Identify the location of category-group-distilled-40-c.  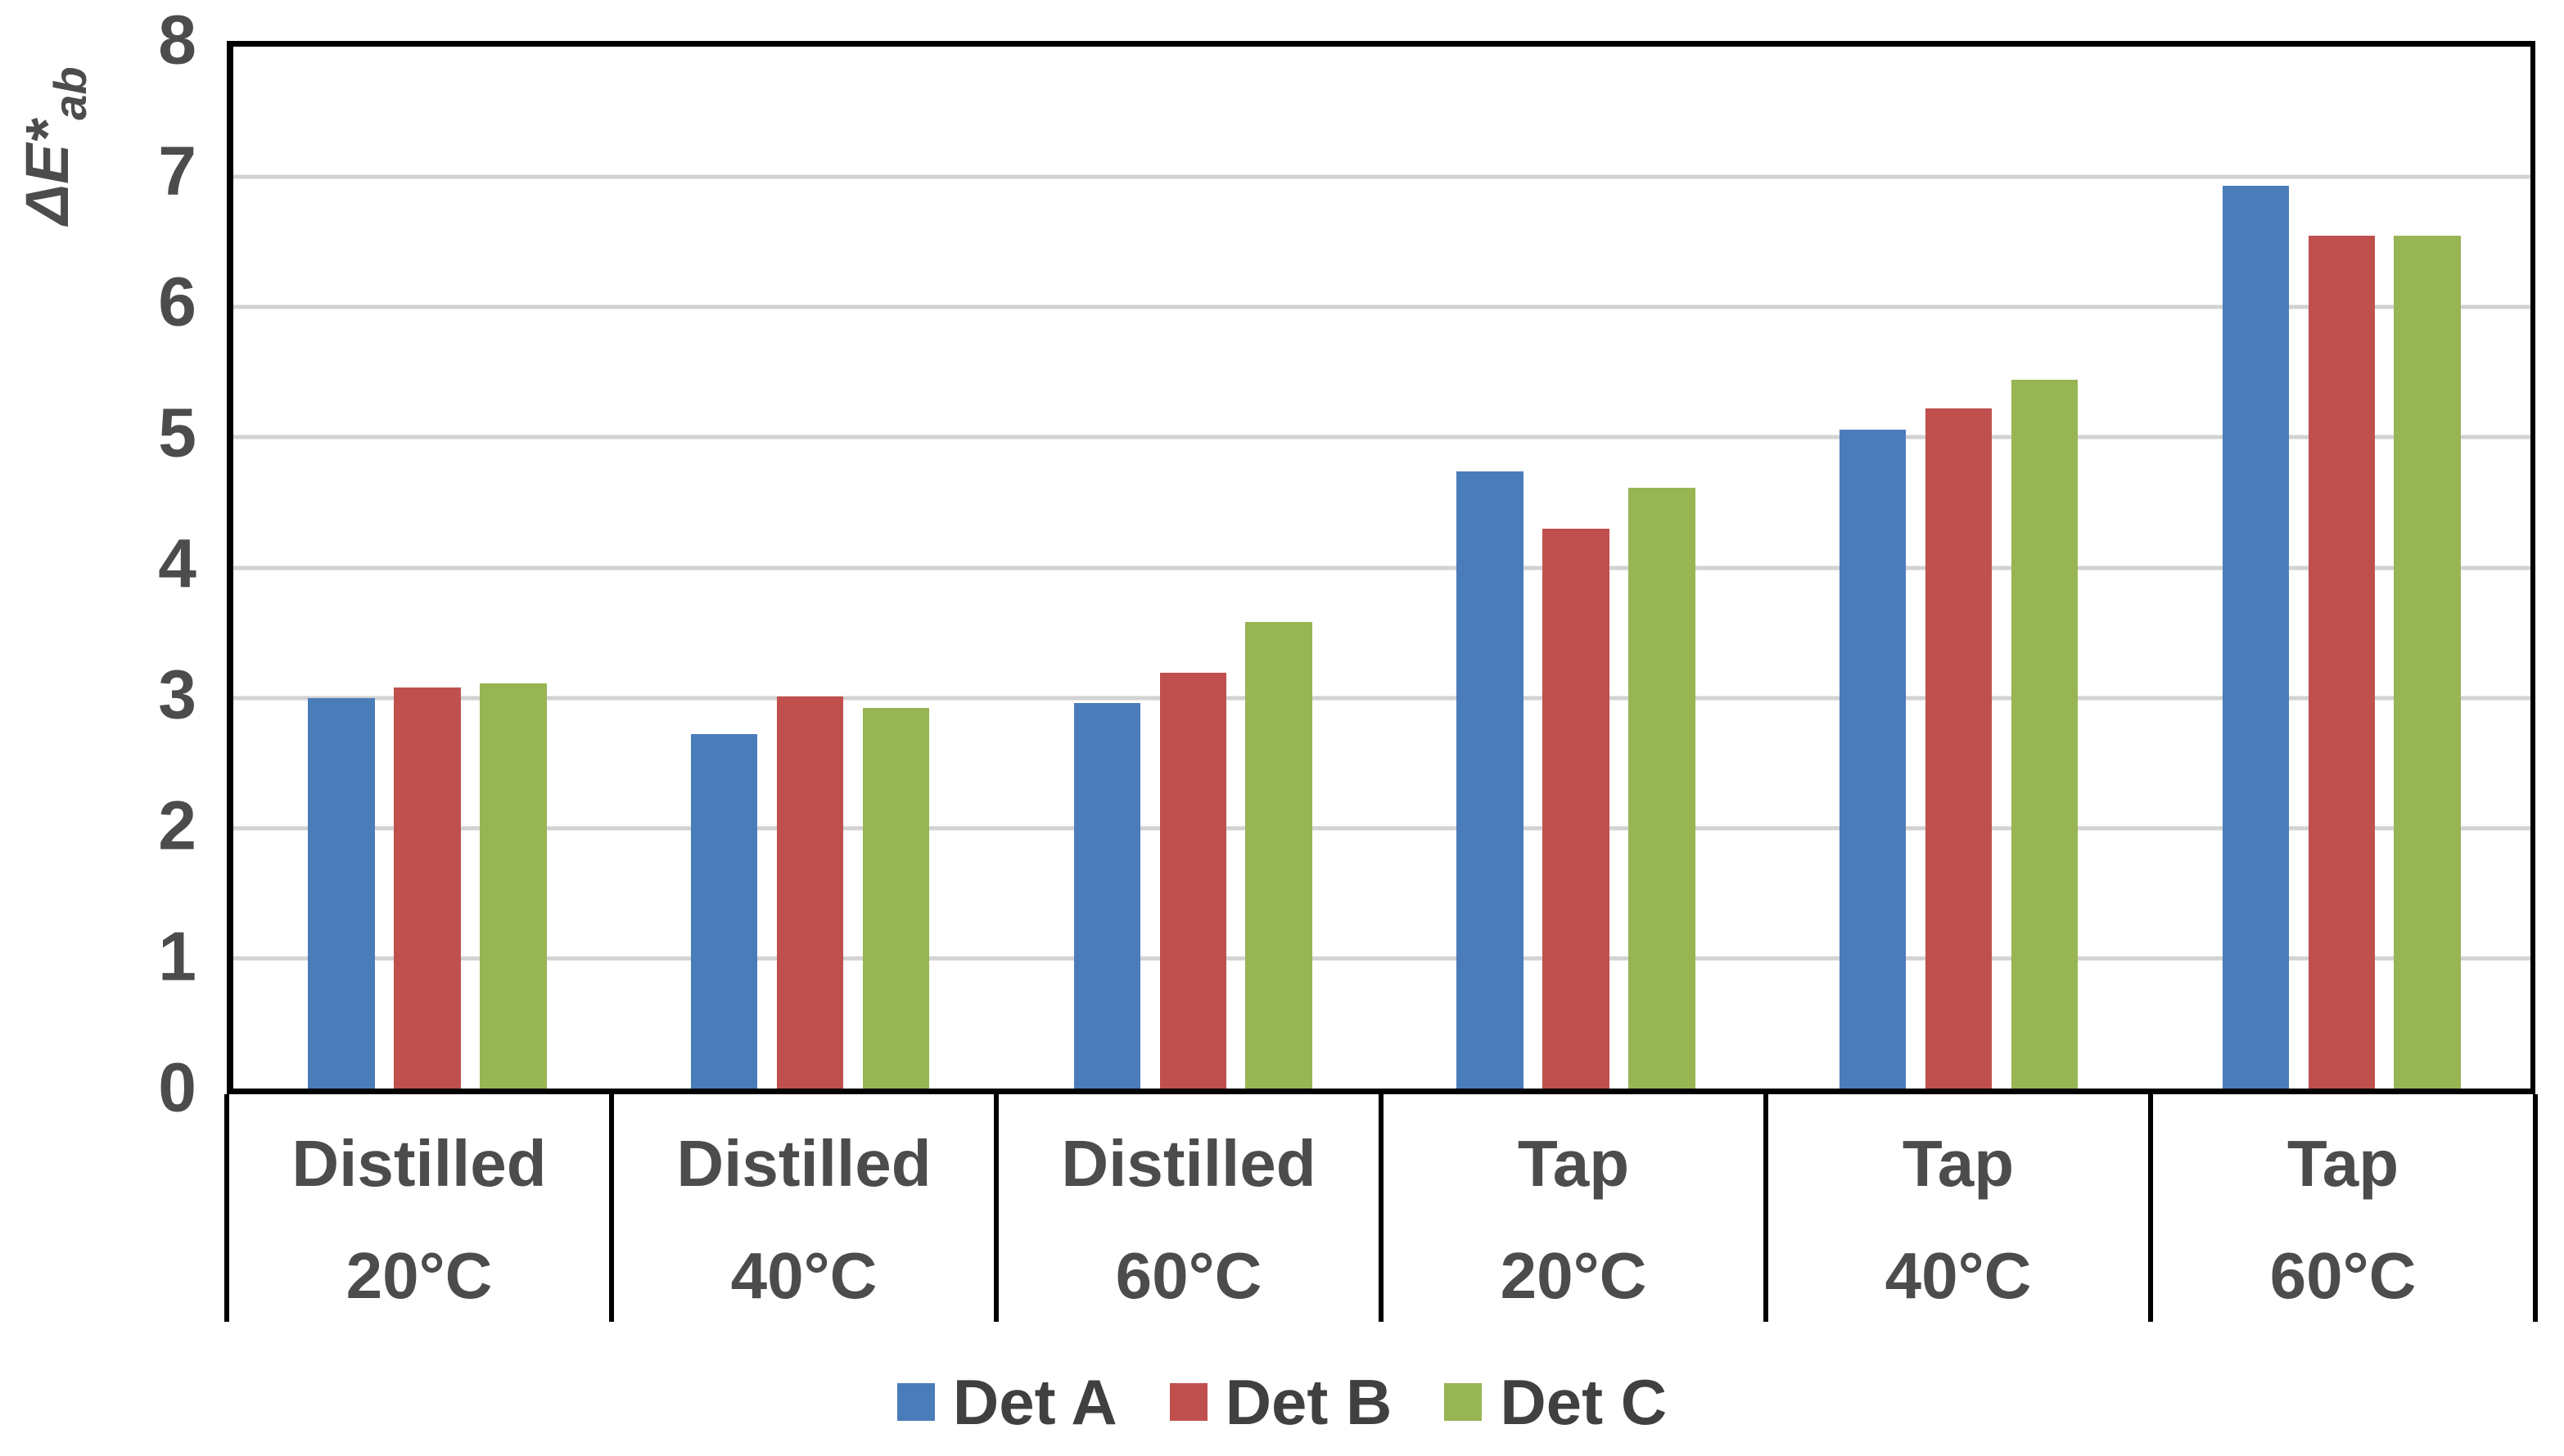
(808, 568).